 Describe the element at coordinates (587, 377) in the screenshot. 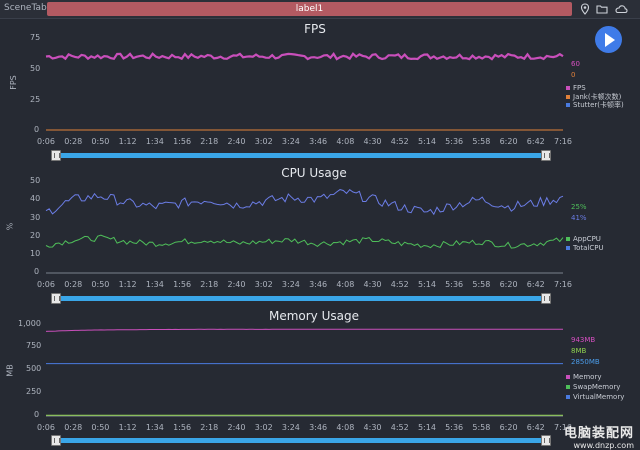

I see `legend-label: Memory` at that location.